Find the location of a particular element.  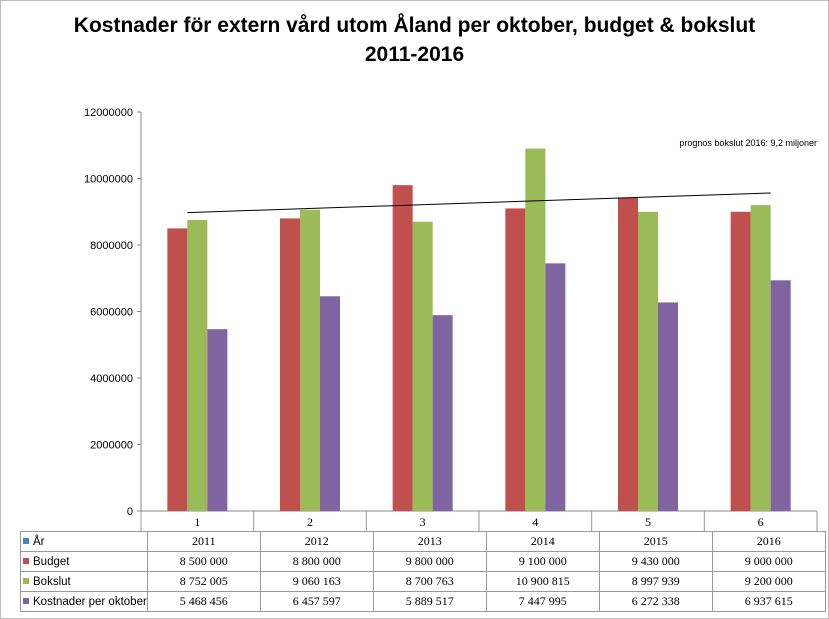

year-cell: 2015 is located at coordinates (655, 541).